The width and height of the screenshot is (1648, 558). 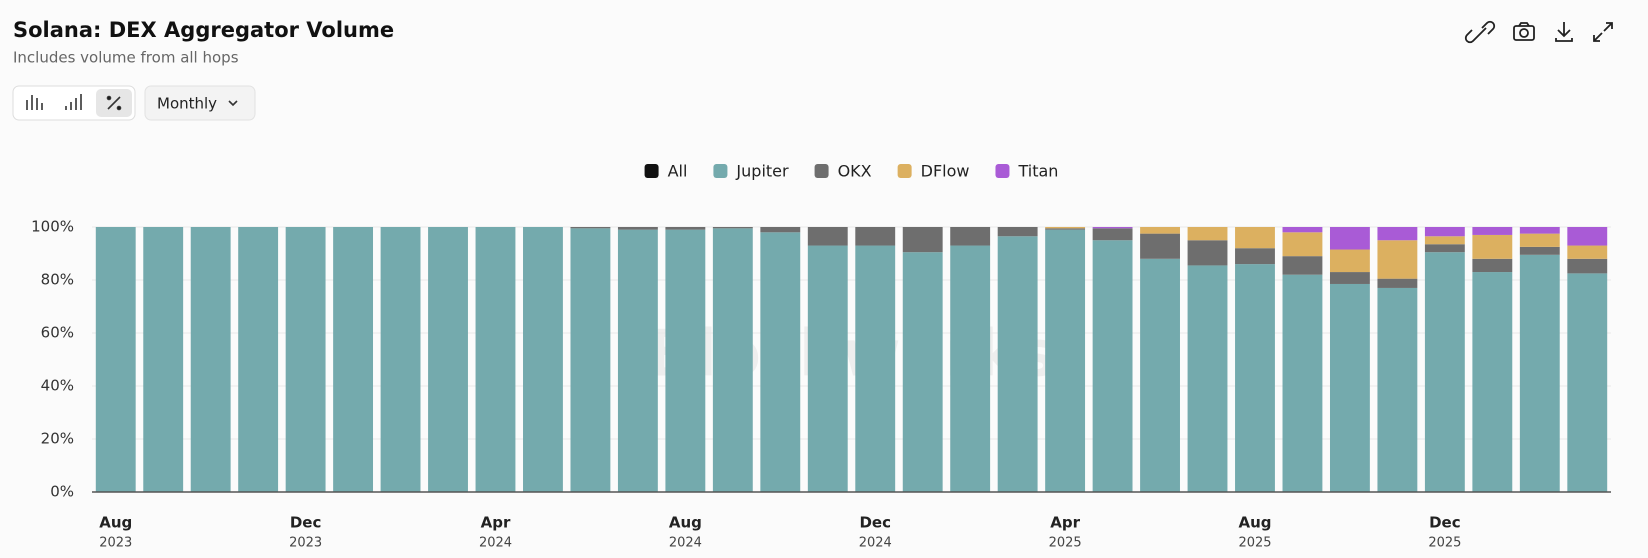 I want to click on legend-item: DFlow, so click(x=933, y=171).